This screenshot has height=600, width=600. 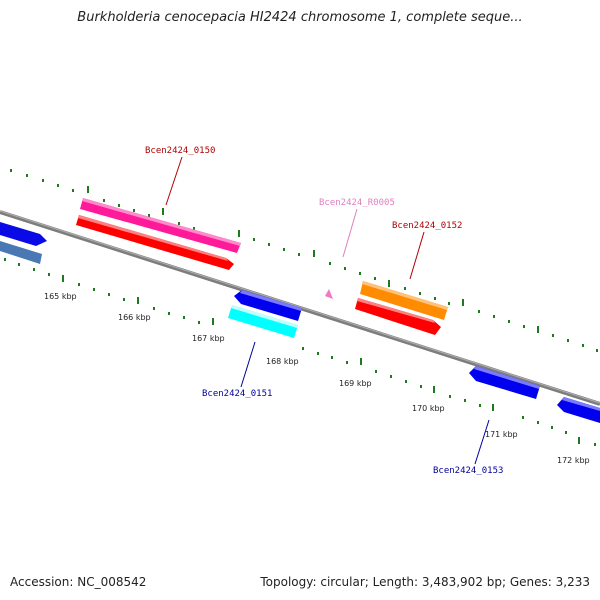 What do you see at coordinates (208, 338) in the screenshot?
I see `tick-label-167: 167 kbp` at bounding box center [208, 338].